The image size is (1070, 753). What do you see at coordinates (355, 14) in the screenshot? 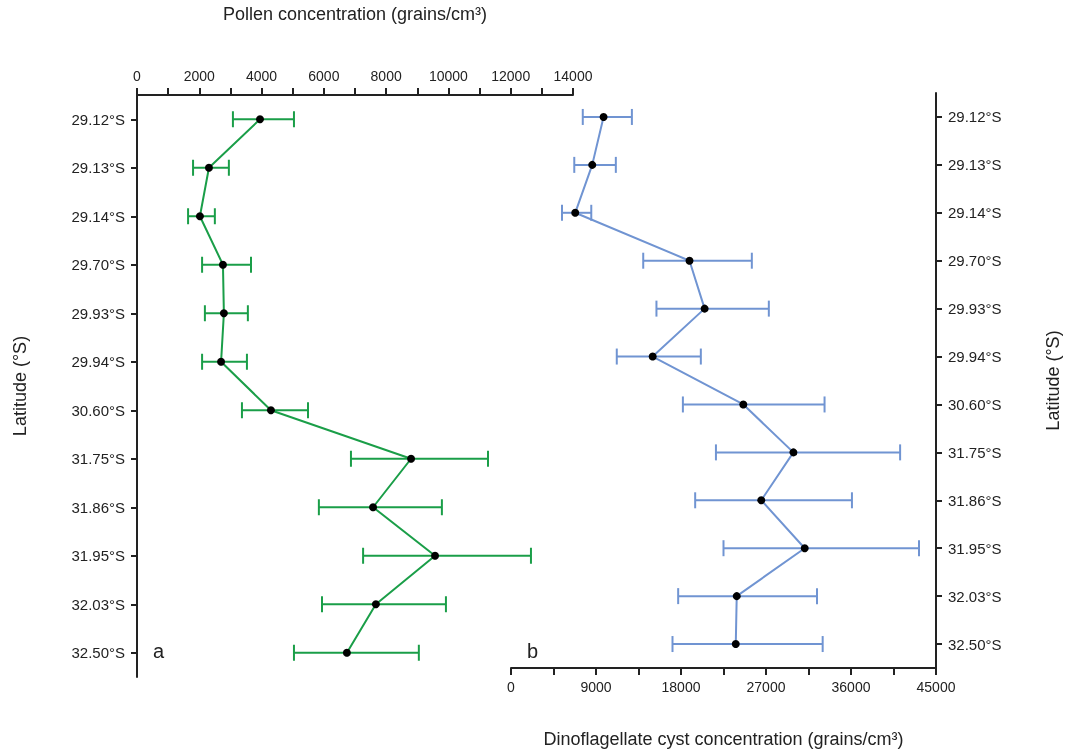
I see `x2-axis-title: Pollen concentration (grains/cm³)` at bounding box center [355, 14].